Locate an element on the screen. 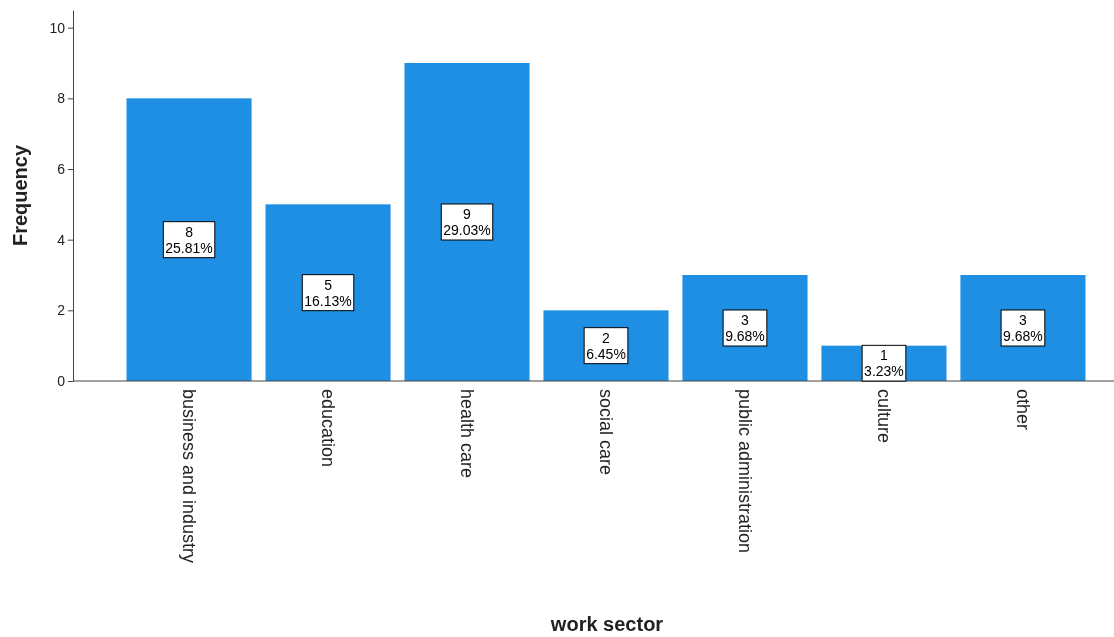 The height and width of the screenshot is (637, 1114). y-tick-label: 0 is located at coordinates (61, 380).